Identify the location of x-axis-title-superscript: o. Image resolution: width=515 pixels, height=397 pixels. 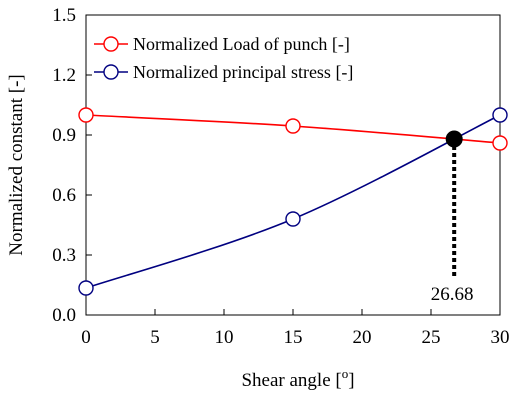
(345, 373).